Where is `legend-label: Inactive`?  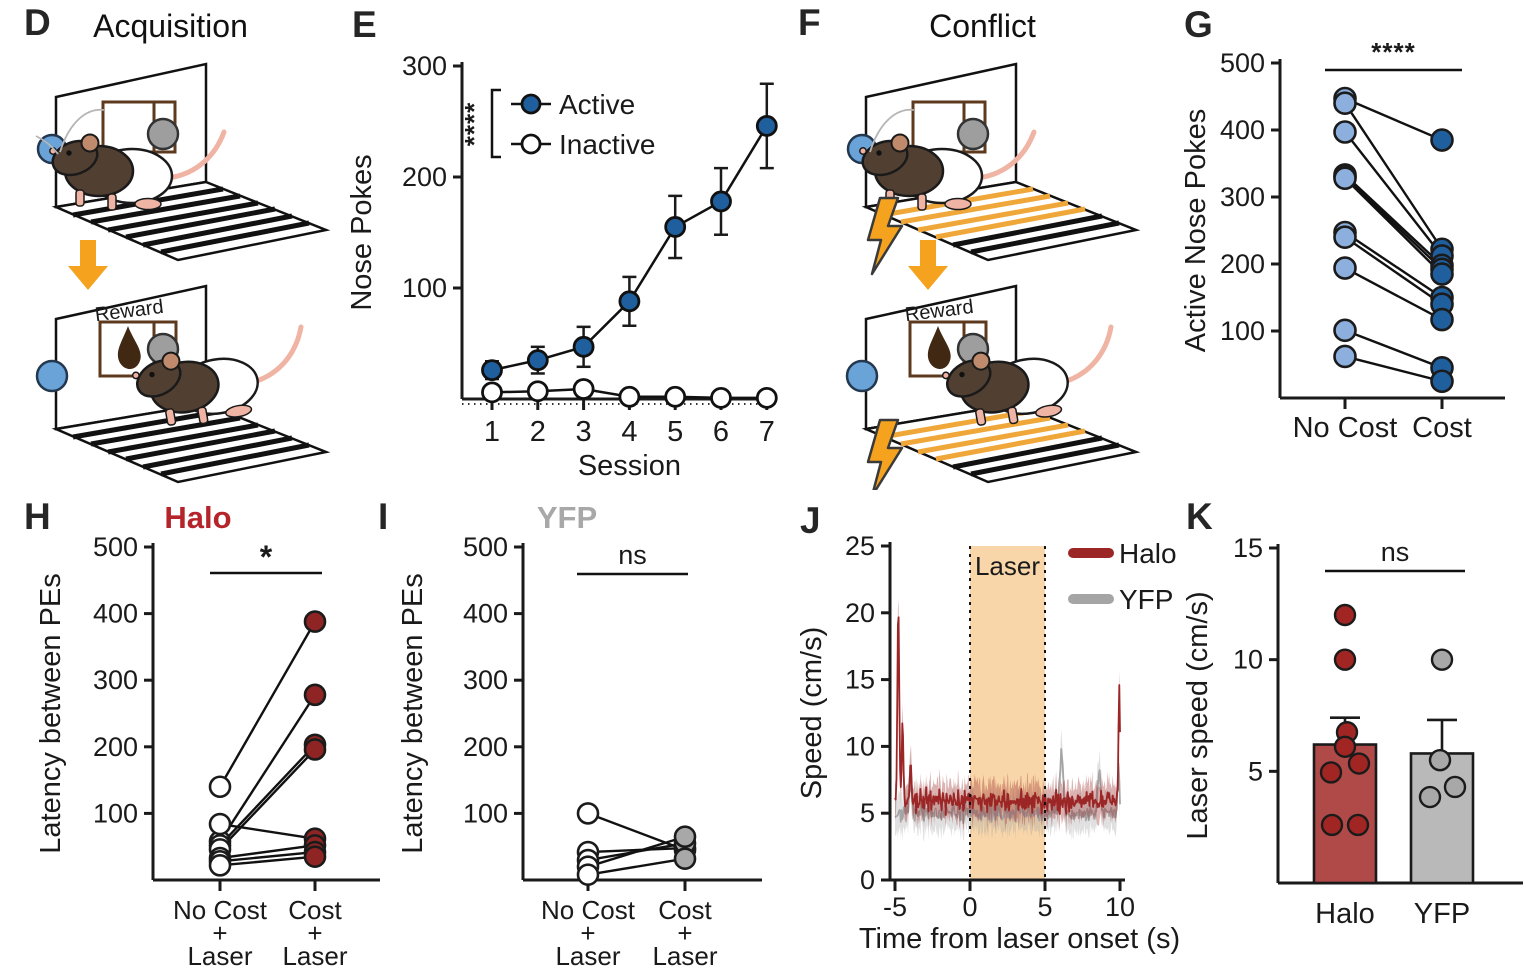
legend-label: Inactive is located at coordinates (607, 144).